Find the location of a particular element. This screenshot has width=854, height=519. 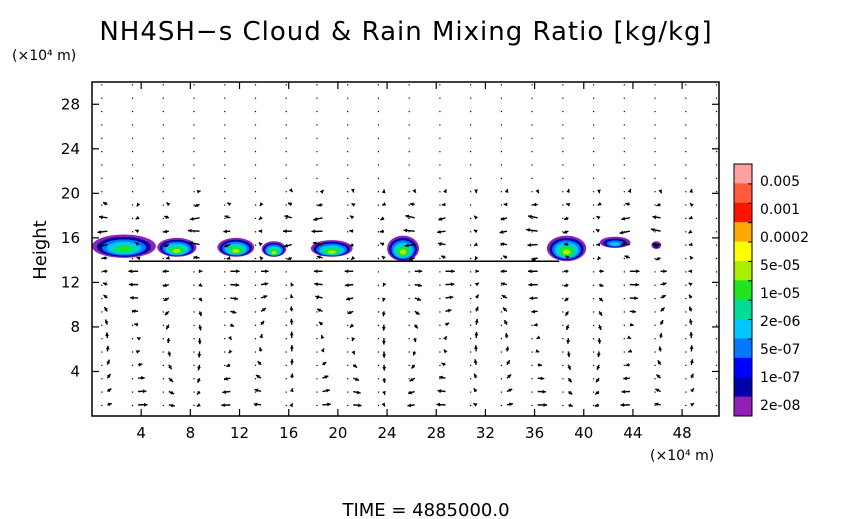

cloud-contour is located at coordinates (236, 251).